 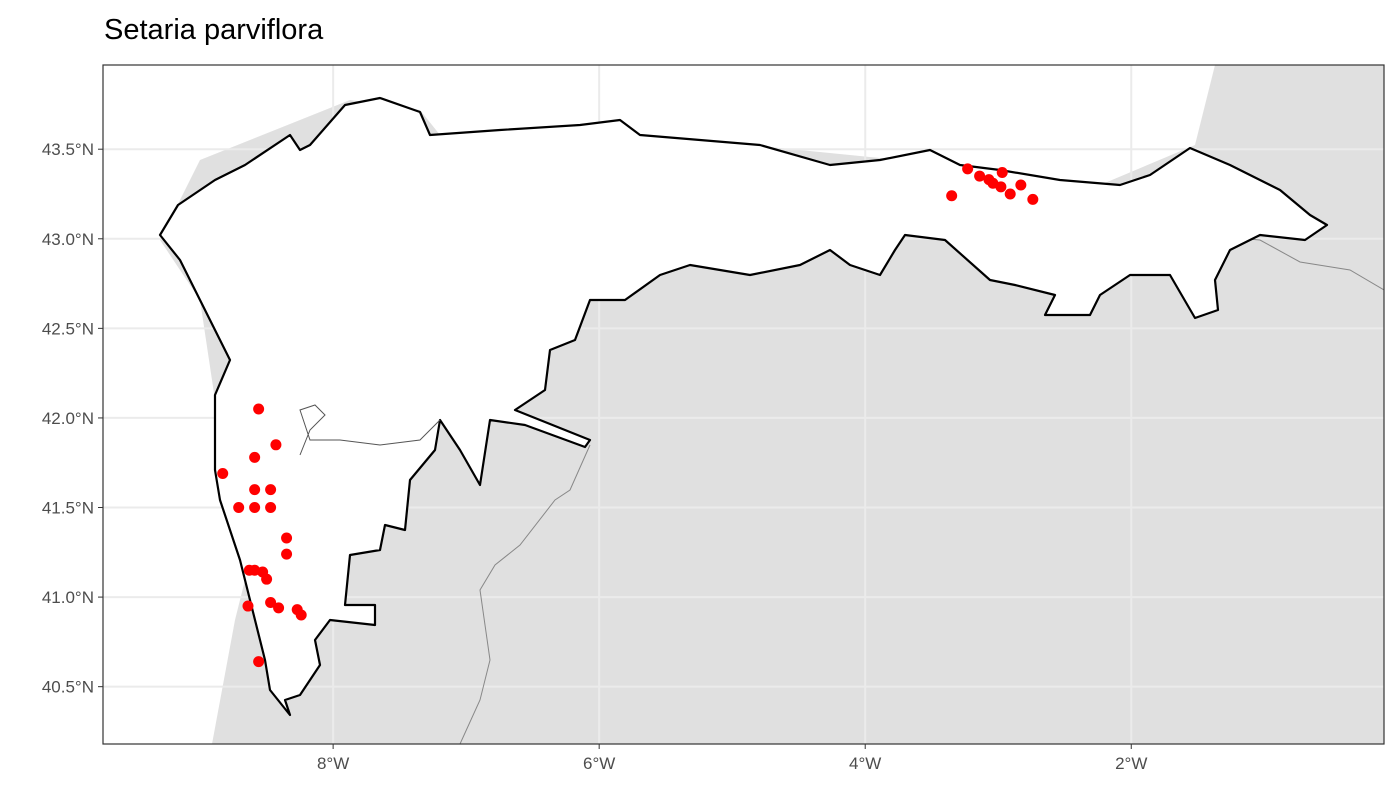 I want to click on x-tick-label: 6°W, so click(x=599, y=763).